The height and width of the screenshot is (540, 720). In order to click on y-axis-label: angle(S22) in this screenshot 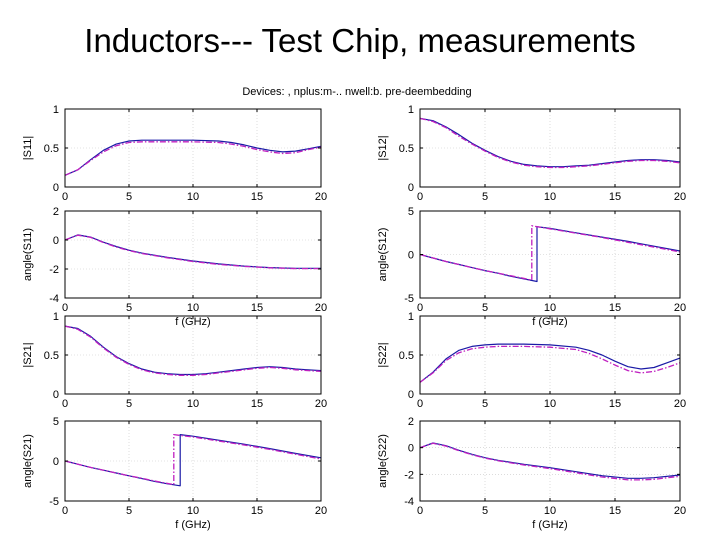, I will do `click(383, 461)`.